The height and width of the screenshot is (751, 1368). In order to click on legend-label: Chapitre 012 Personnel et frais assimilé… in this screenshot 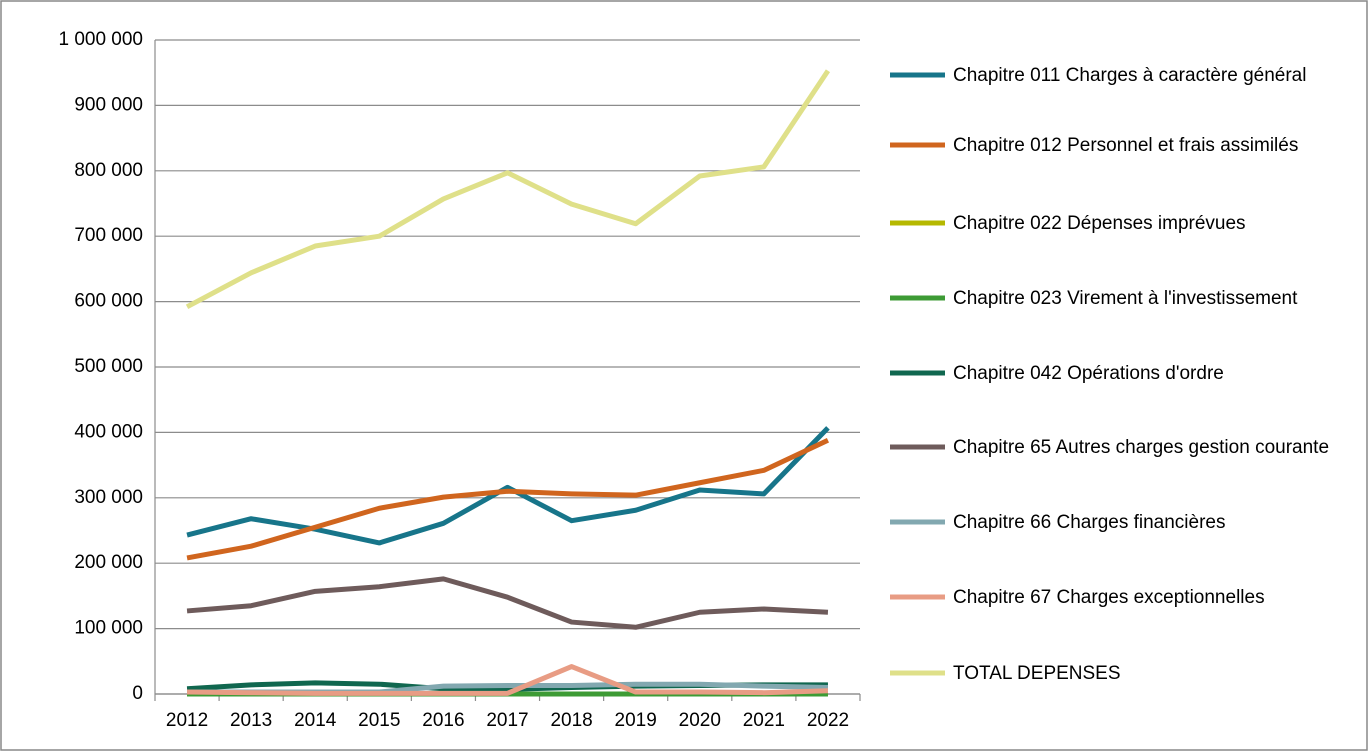, I will do `click(1126, 145)`.